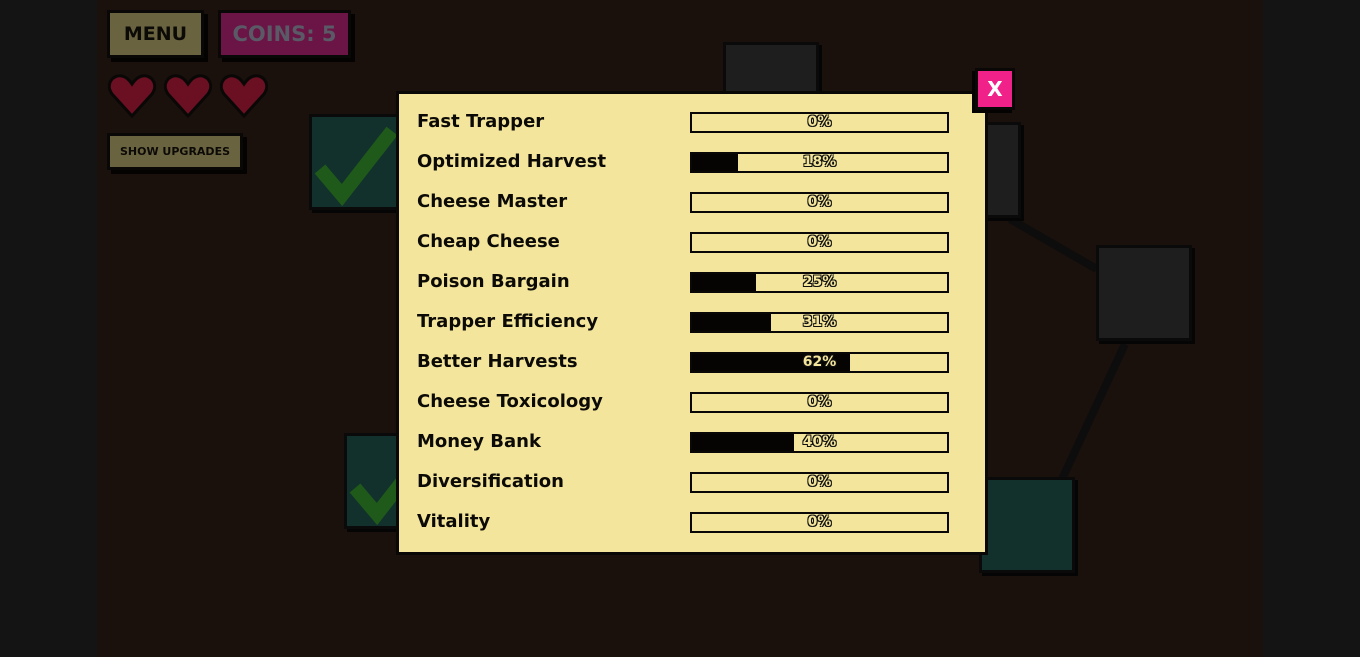  What do you see at coordinates (356, 166) in the screenshot?
I see `checkmark-icon` at bounding box center [356, 166].